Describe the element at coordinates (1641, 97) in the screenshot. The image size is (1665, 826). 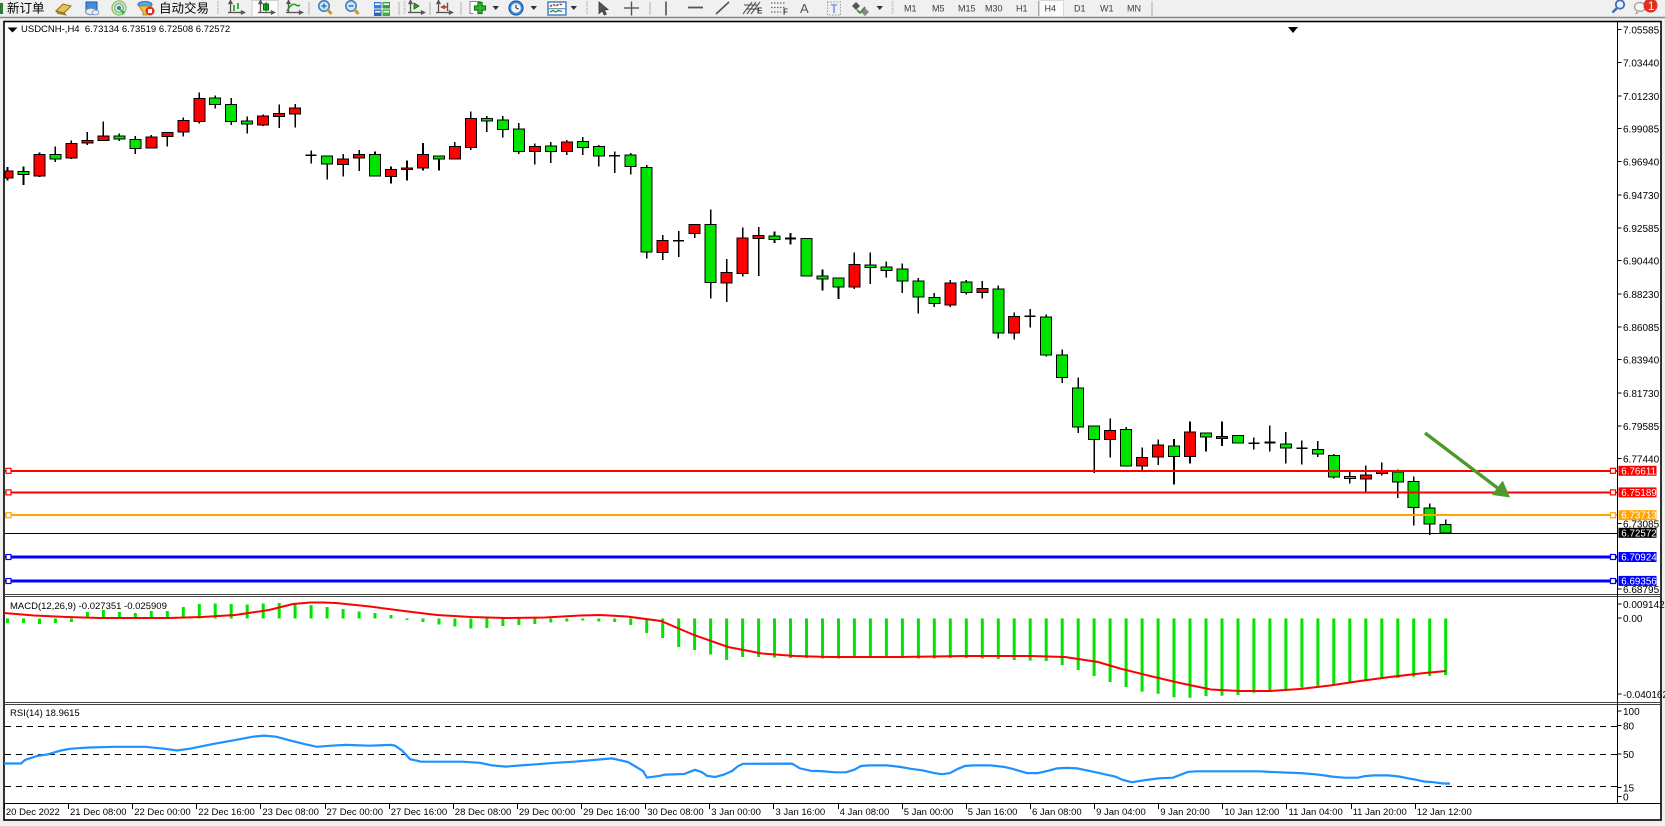
I see `svg-text: 7.01230` at that location.